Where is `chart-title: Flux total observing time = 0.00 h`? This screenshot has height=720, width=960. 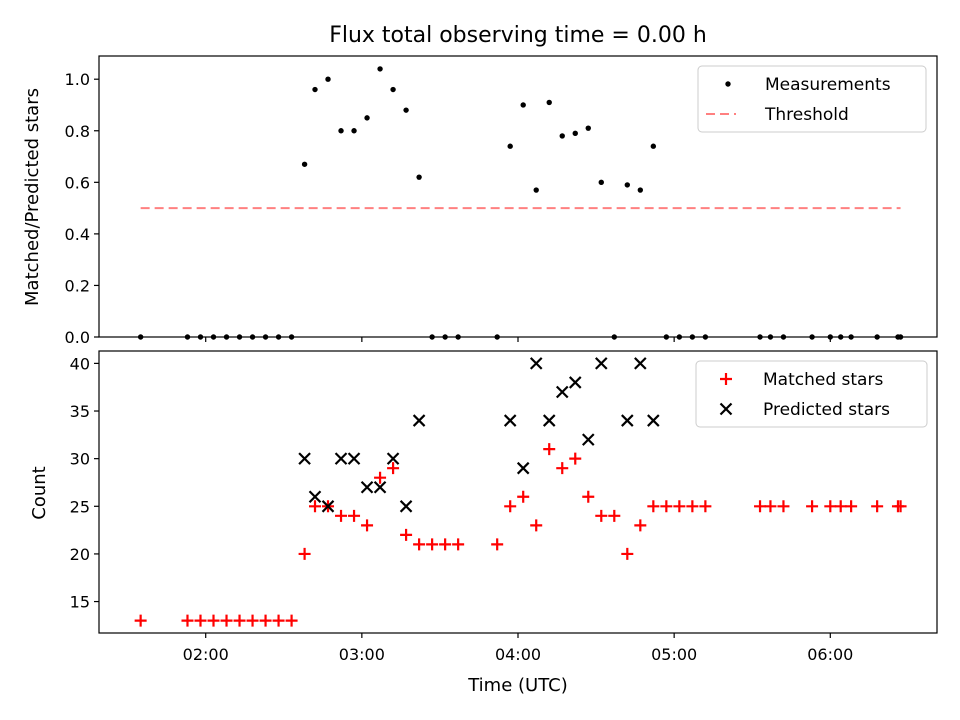 chart-title: Flux total observing time = 0.00 h is located at coordinates (518, 35).